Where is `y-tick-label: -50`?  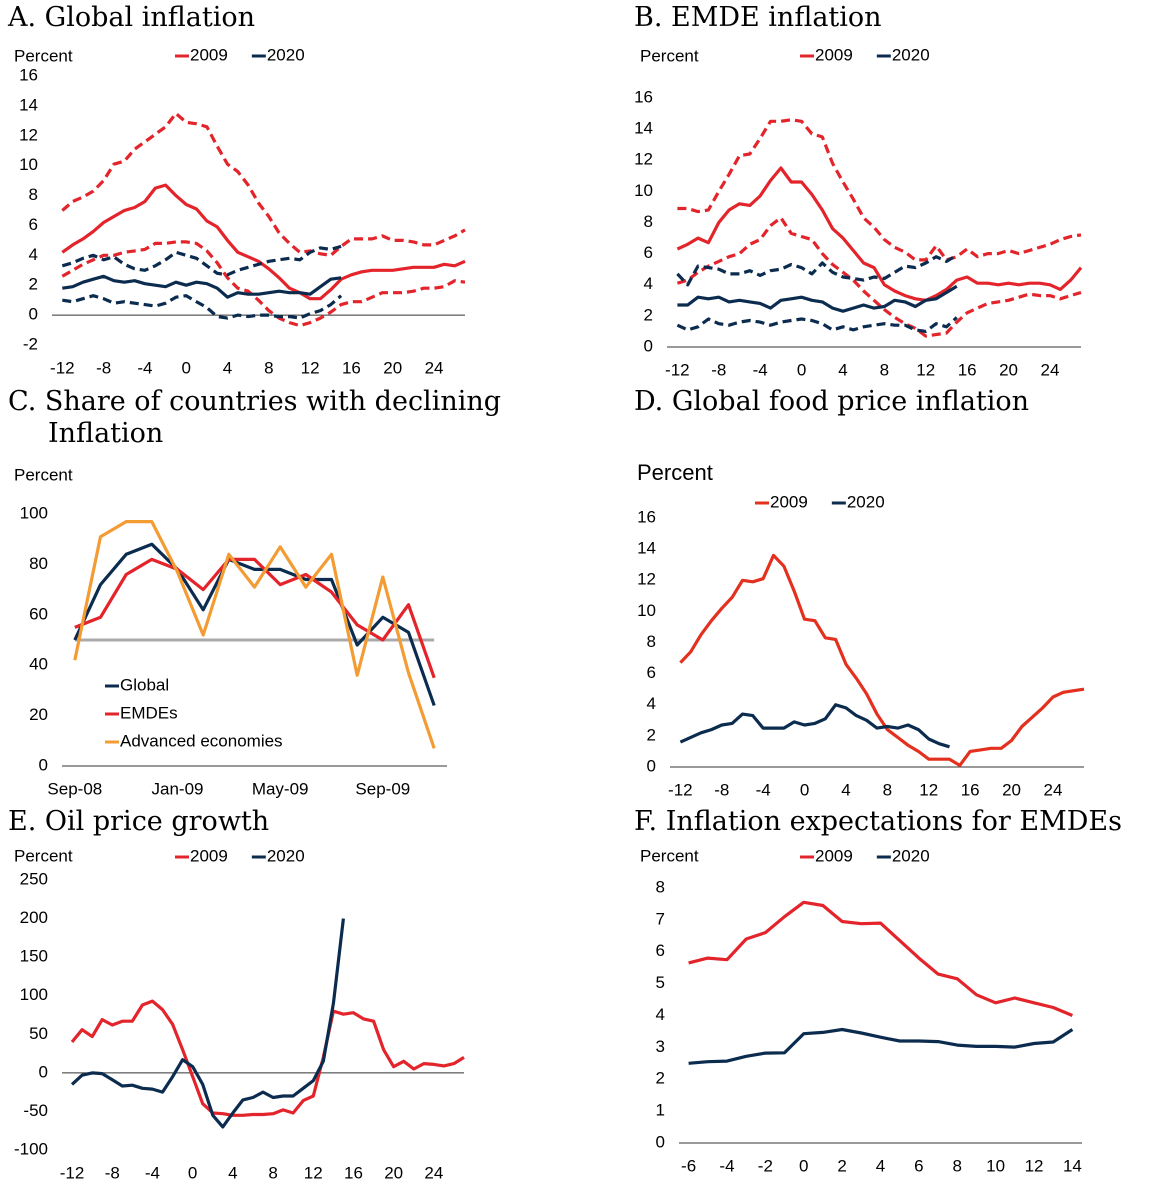 y-tick-label: -50 is located at coordinates (35, 1110).